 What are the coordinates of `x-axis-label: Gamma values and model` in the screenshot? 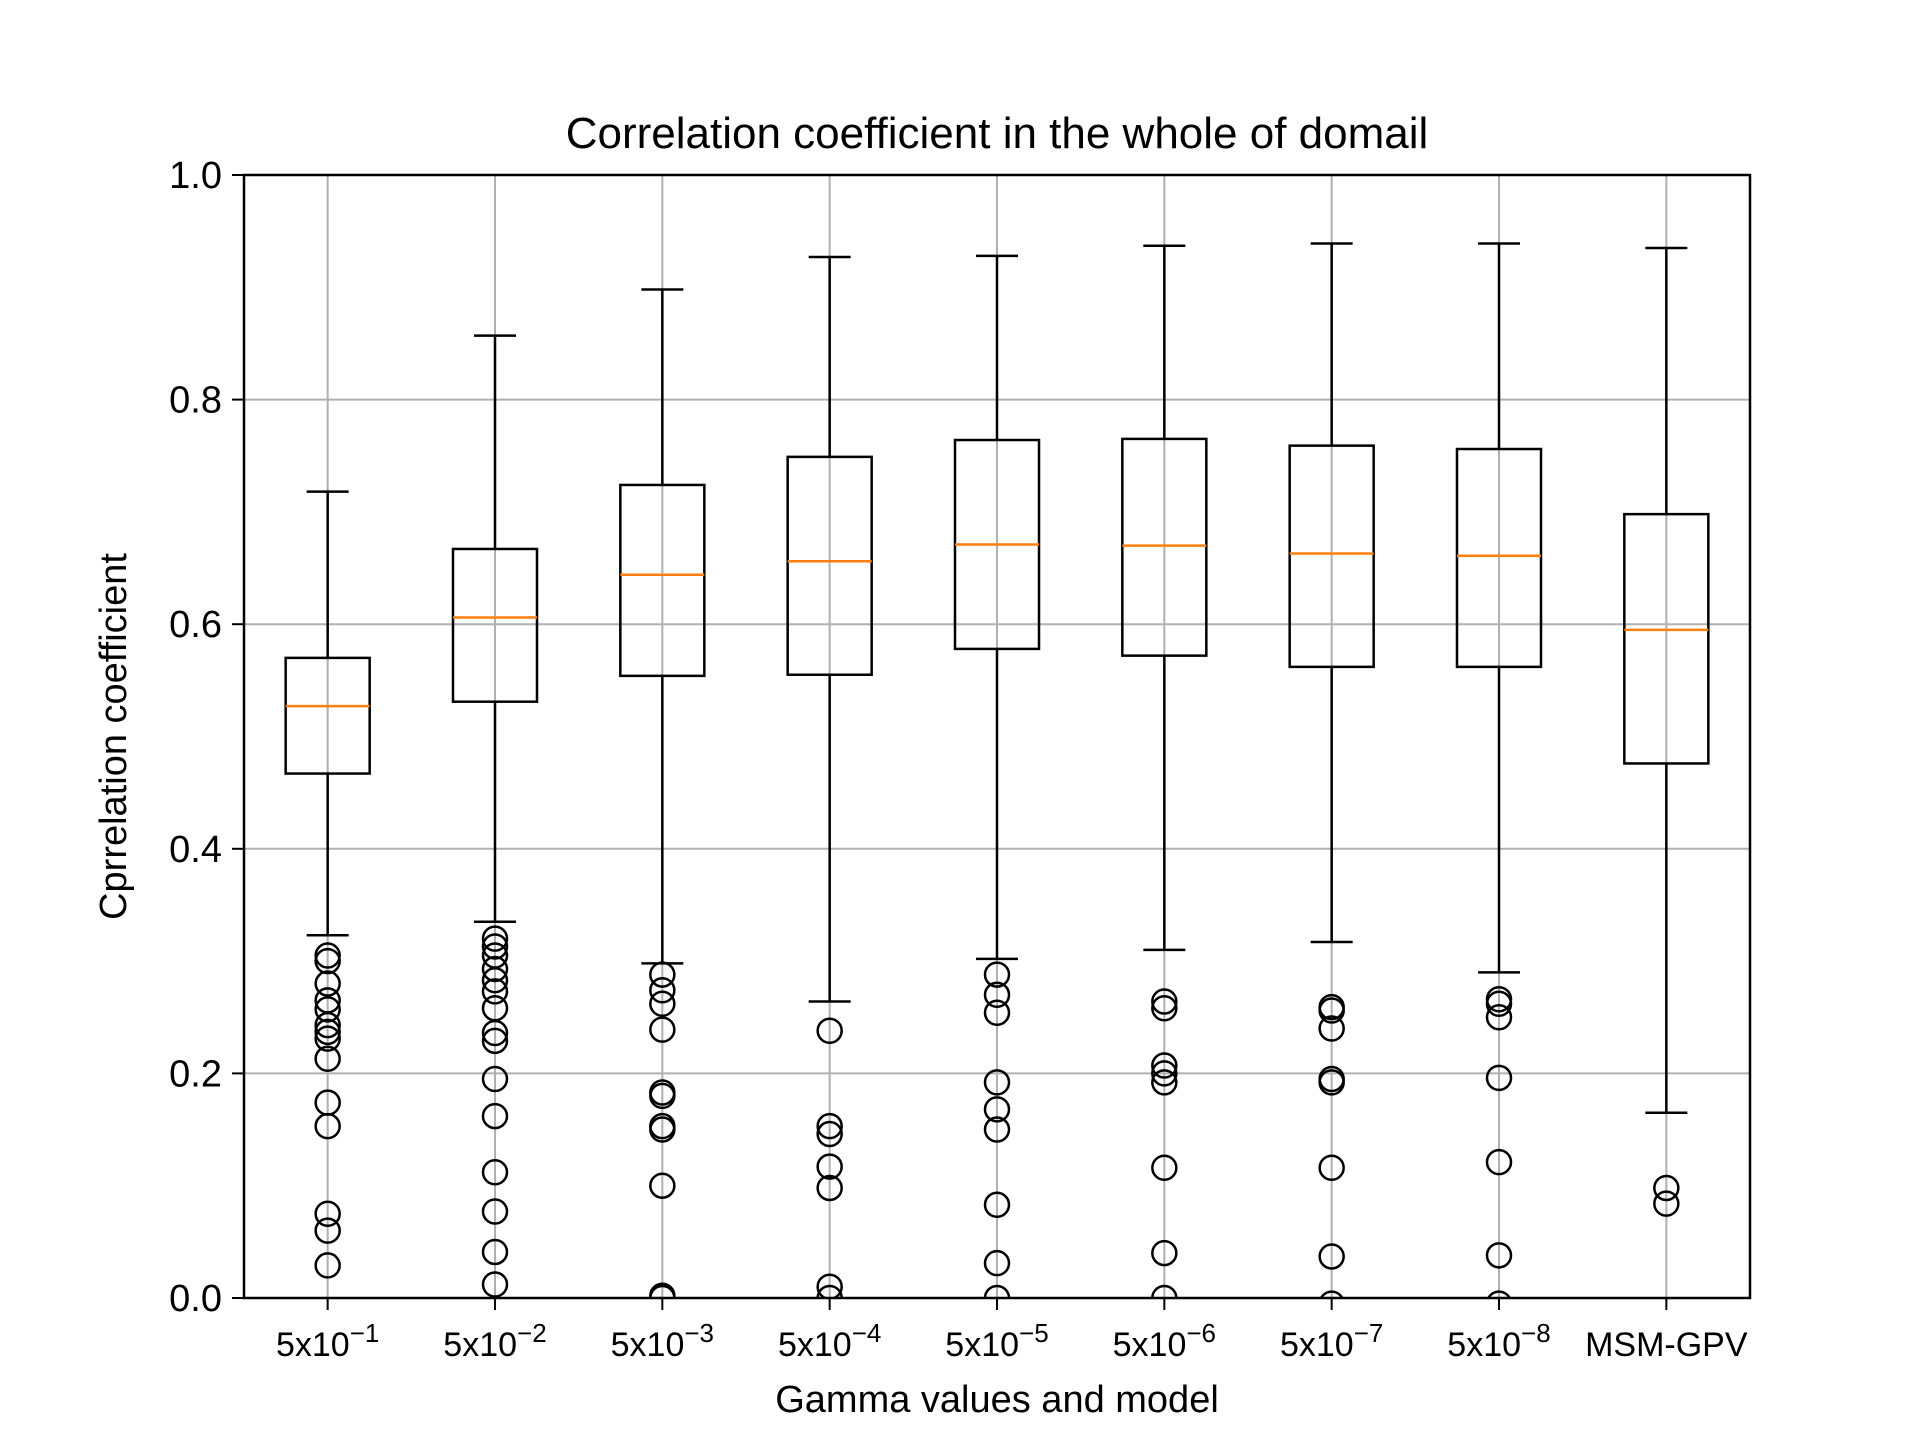 It's located at (997, 1400).